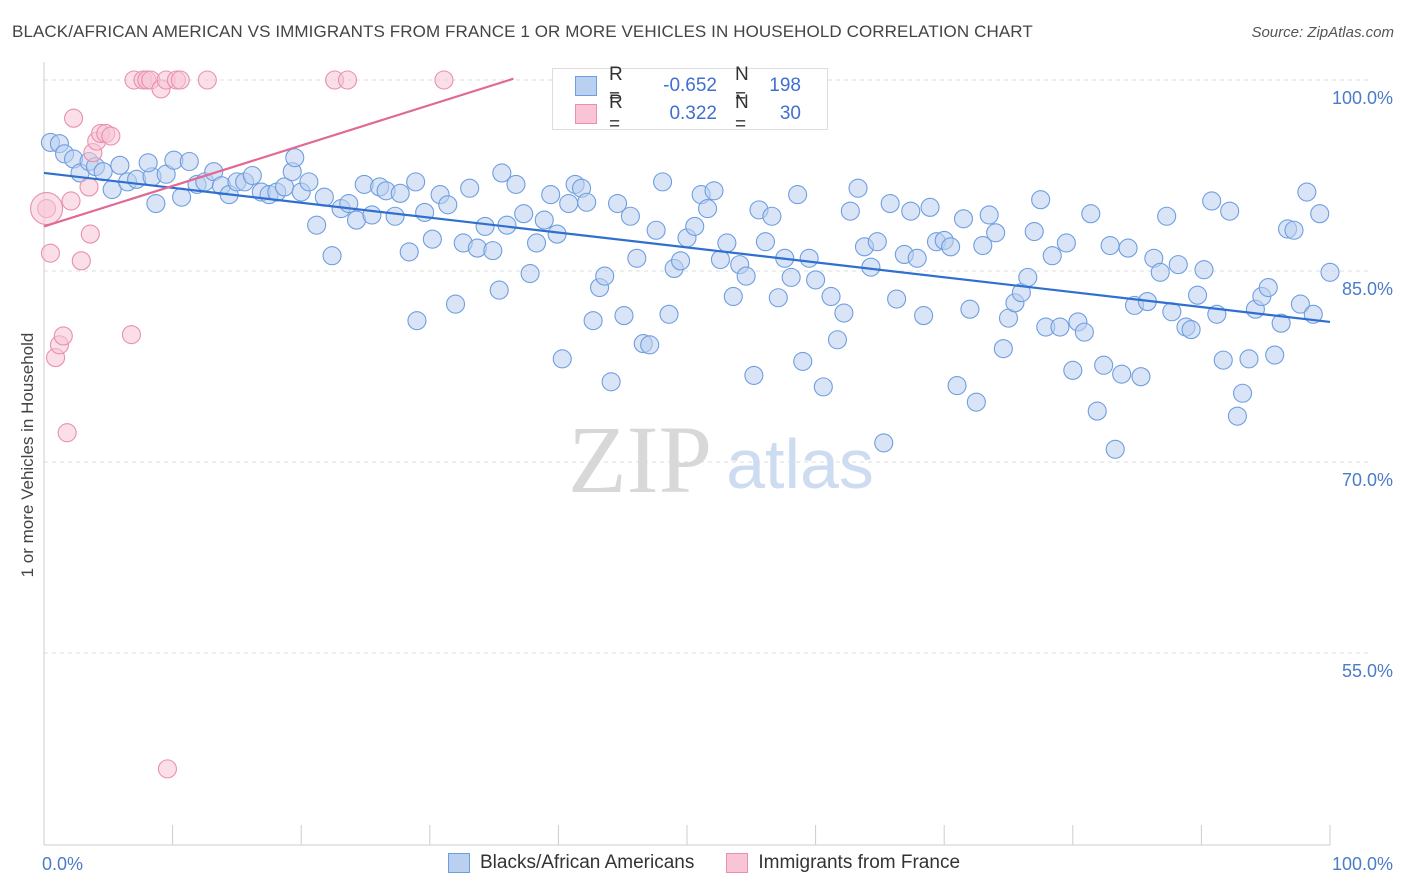 This screenshot has height=892, width=1406. I want to click on legend-n-label: N =, so click(742, 85).